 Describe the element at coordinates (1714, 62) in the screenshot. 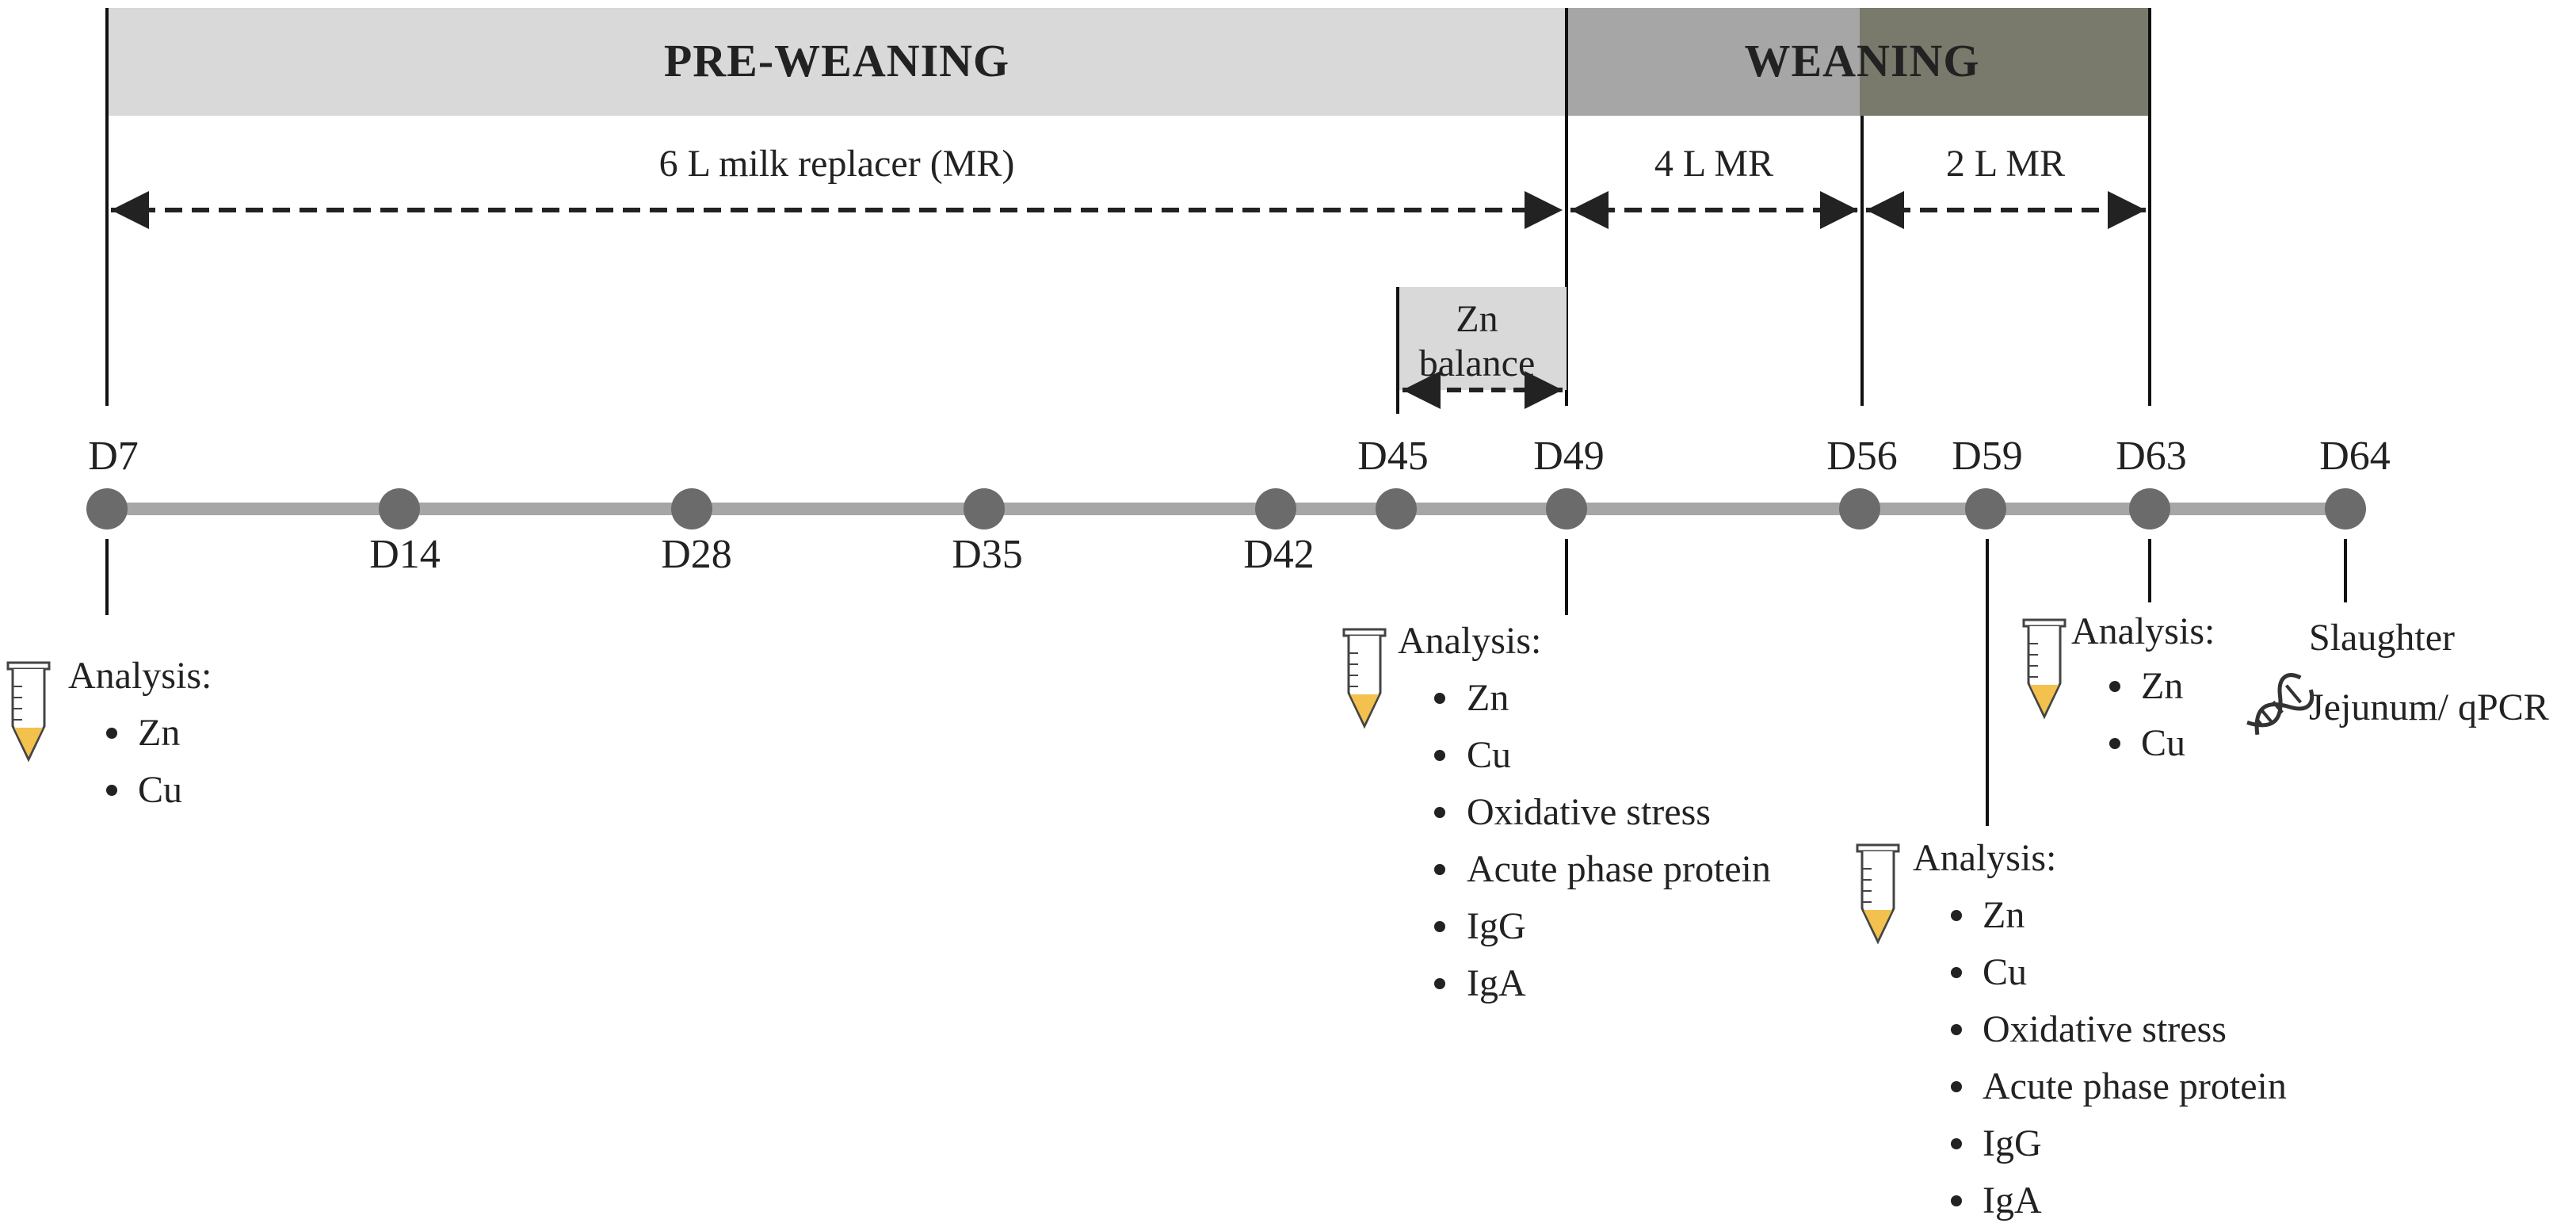

I see `weaning-bar-first` at that location.